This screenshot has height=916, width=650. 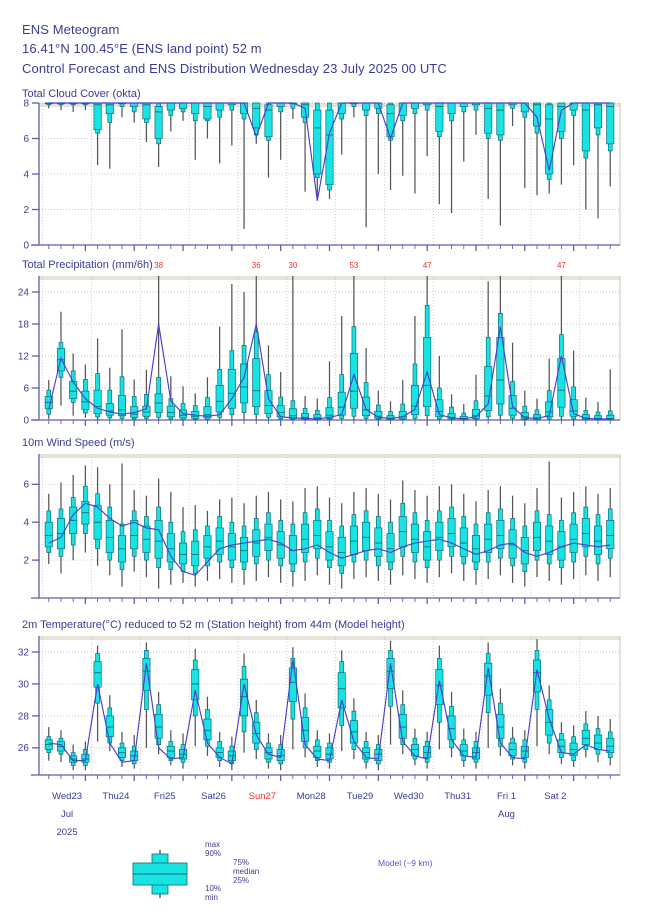 What do you see at coordinates (311, 796) in the screenshot?
I see `x-axis-day-mon28: Mon28` at bounding box center [311, 796].